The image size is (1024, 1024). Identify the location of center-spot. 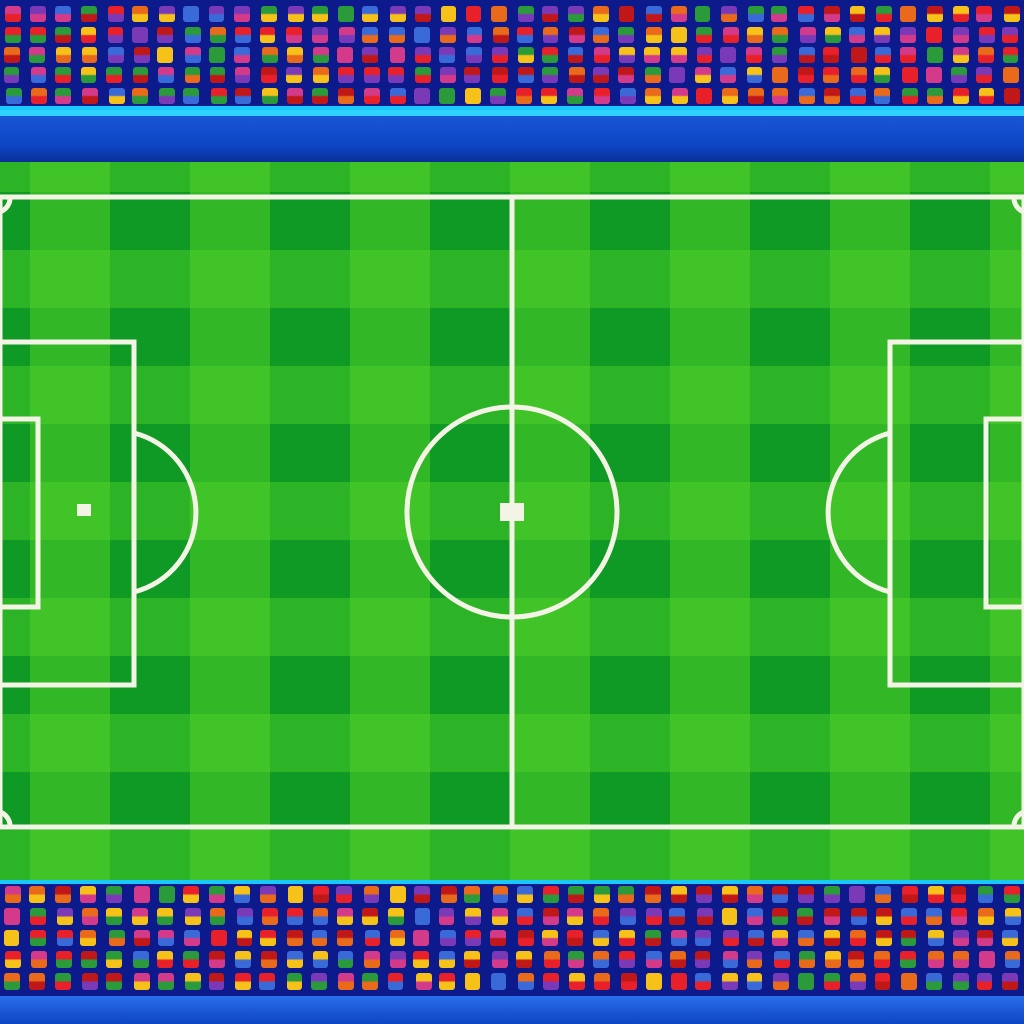
(512, 512).